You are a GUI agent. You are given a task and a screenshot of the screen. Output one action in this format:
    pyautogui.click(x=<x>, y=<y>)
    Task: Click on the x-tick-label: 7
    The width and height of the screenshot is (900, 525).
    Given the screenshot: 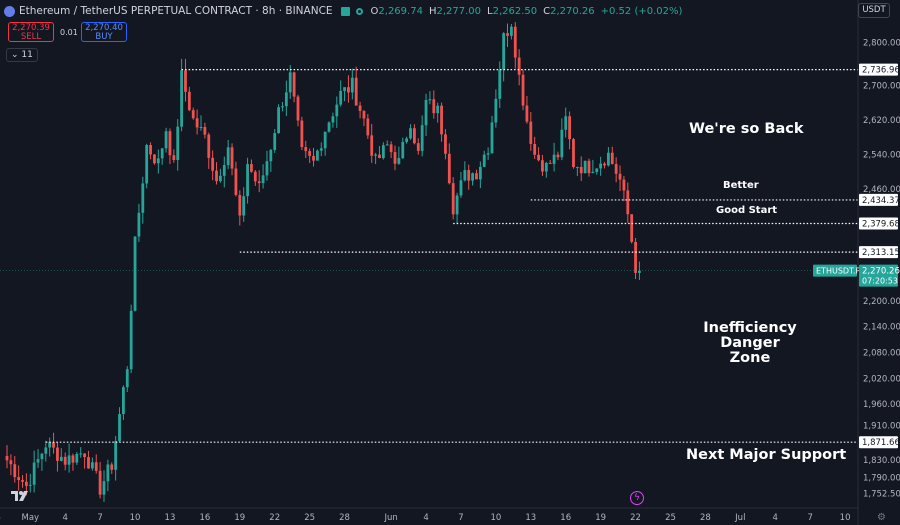 What is the action you would take?
    pyautogui.click(x=809, y=518)
    